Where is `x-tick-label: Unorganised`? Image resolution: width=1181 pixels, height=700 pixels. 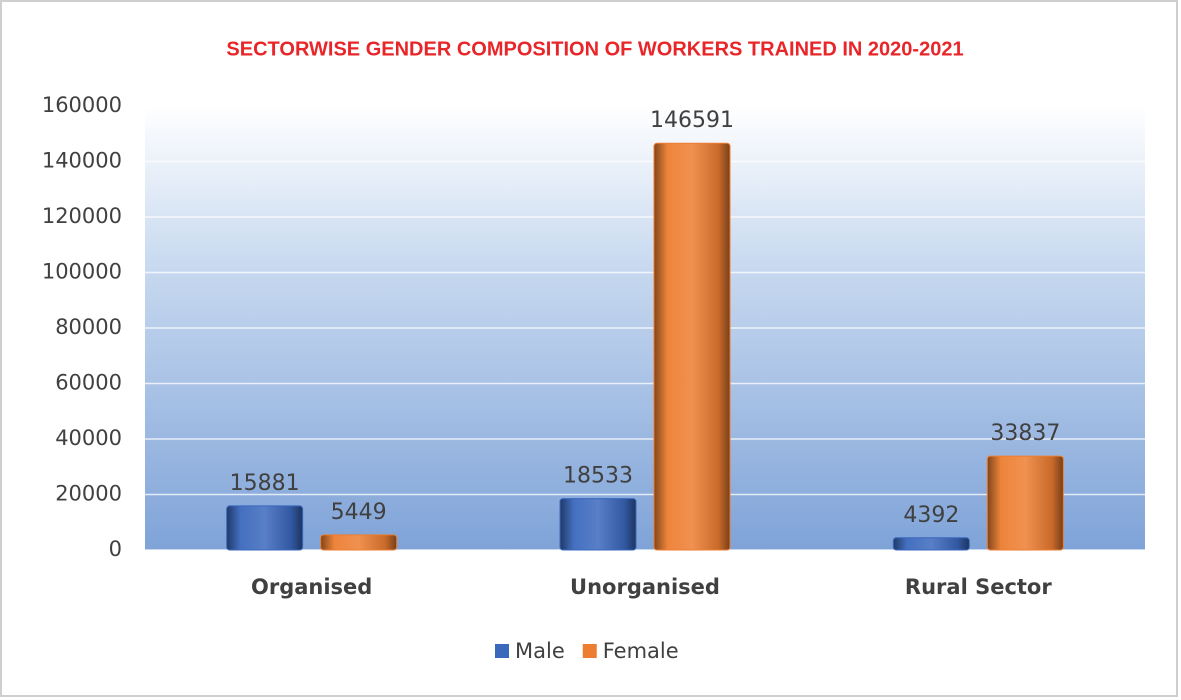
x-tick-label: Unorganised is located at coordinates (645, 587).